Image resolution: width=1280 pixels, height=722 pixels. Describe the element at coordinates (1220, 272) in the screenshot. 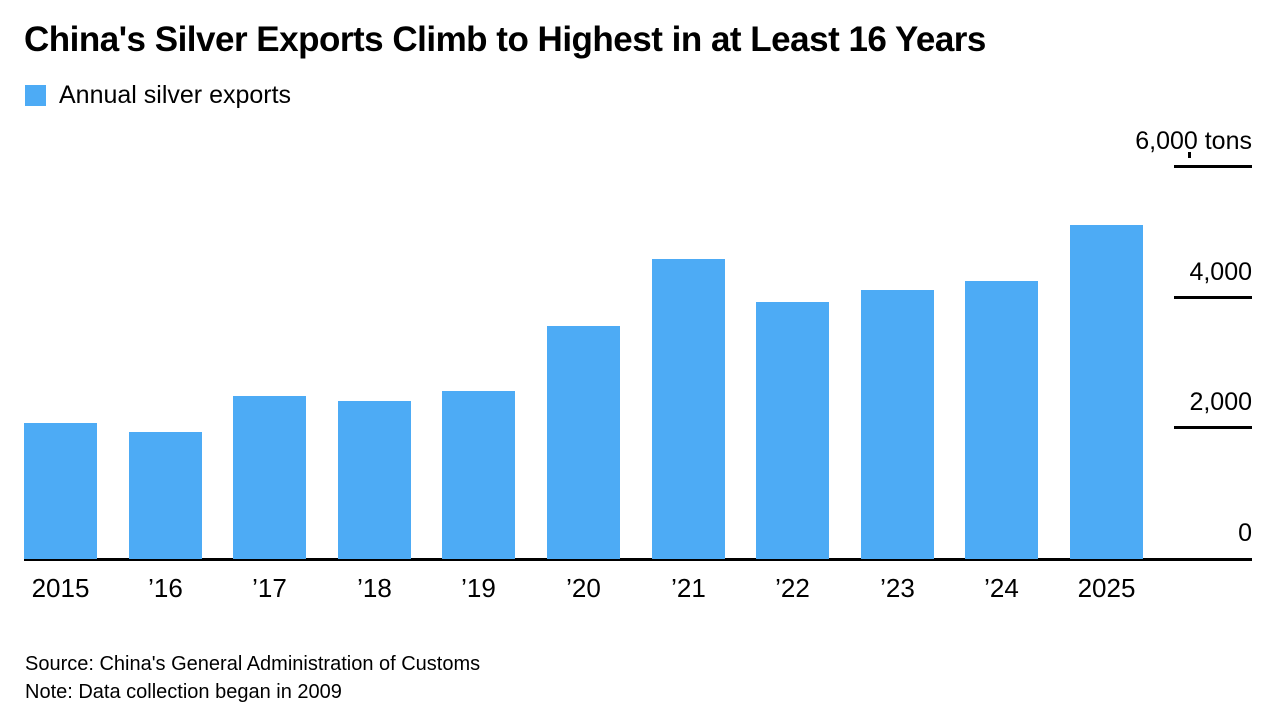

I see `y-tick-label-4000: 4,000` at that location.